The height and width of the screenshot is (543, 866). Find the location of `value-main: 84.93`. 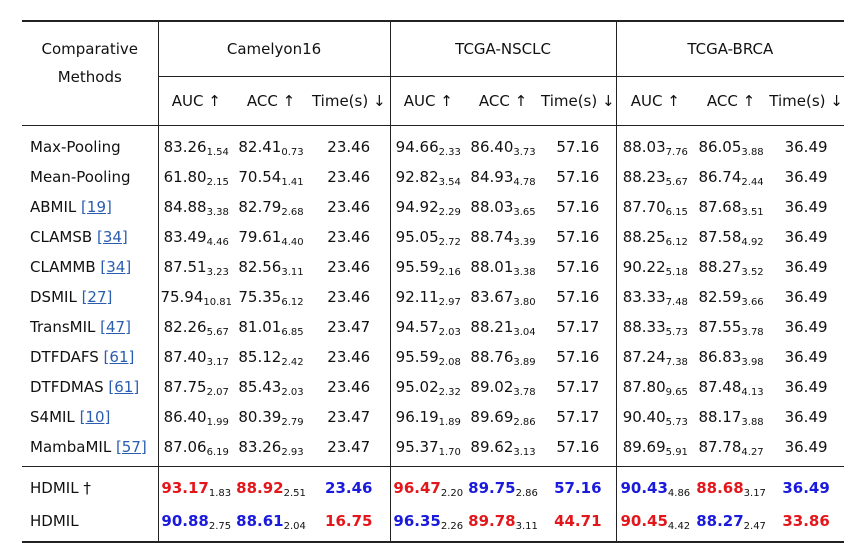

value-main: 84.93 is located at coordinates (492, 177).